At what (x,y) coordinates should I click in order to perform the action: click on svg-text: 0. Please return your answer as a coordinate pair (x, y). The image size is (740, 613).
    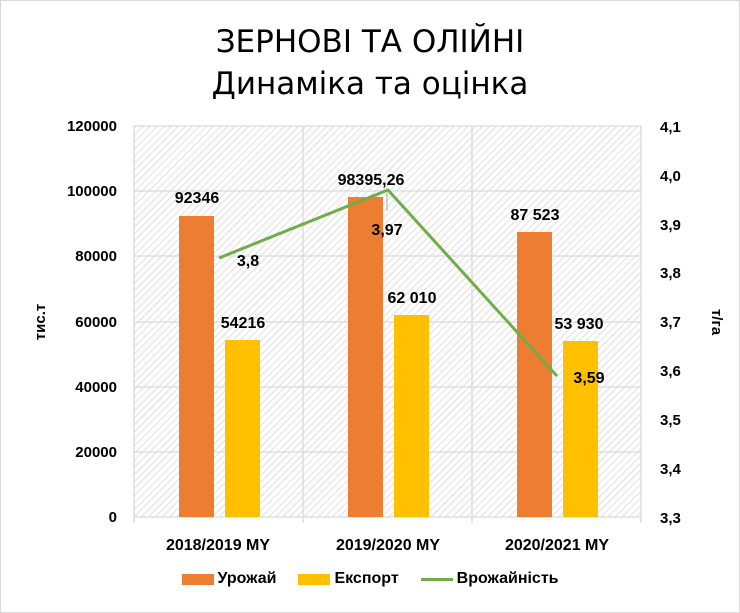
    Looking at the image, I should click on (113, 517).